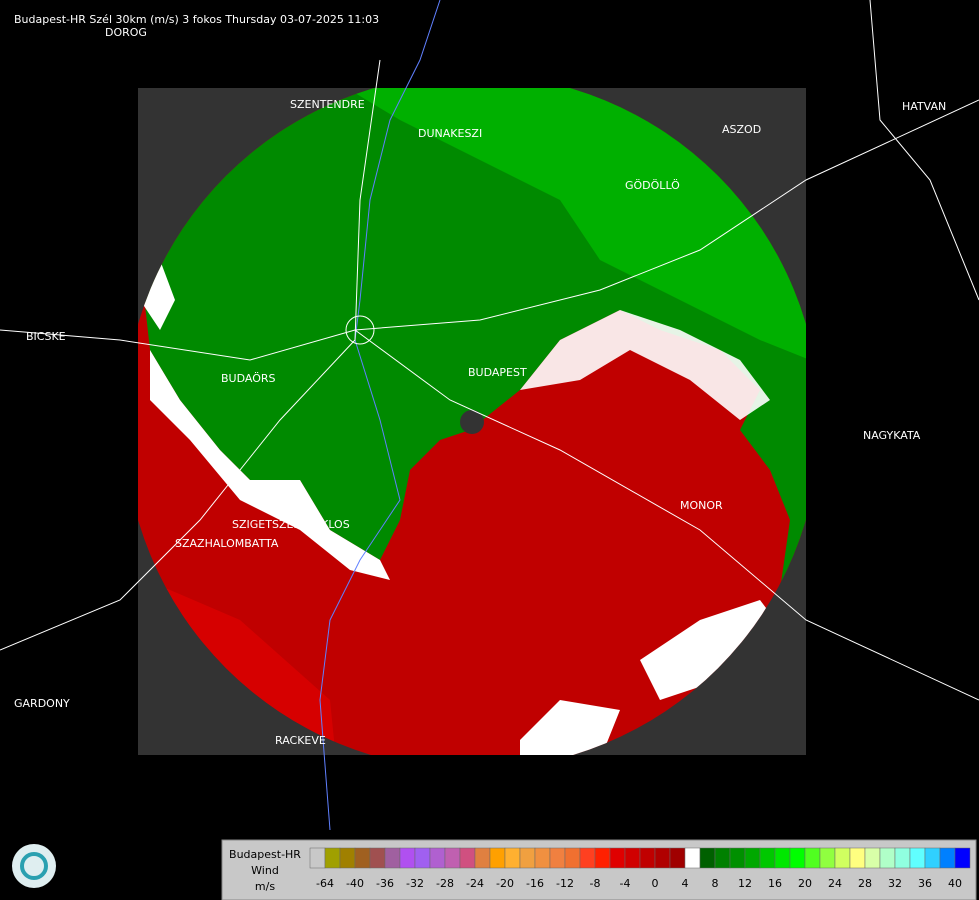  Describe the element at coordinates (300, 740) in the screenshot. I see `place-label: RACKEVE` at that location.